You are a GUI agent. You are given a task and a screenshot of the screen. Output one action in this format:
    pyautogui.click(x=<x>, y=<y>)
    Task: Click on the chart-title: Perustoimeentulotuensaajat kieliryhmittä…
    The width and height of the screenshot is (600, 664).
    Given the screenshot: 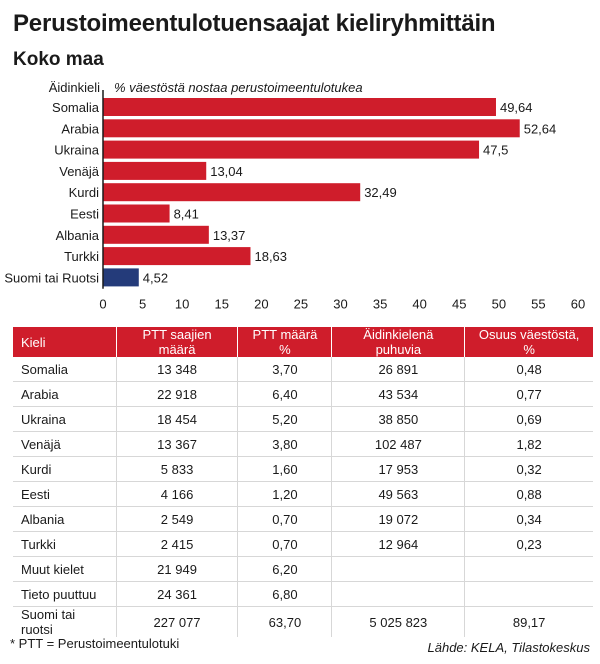 What is the action you would take?
    pyautogui.click(x=254, y=23)
    